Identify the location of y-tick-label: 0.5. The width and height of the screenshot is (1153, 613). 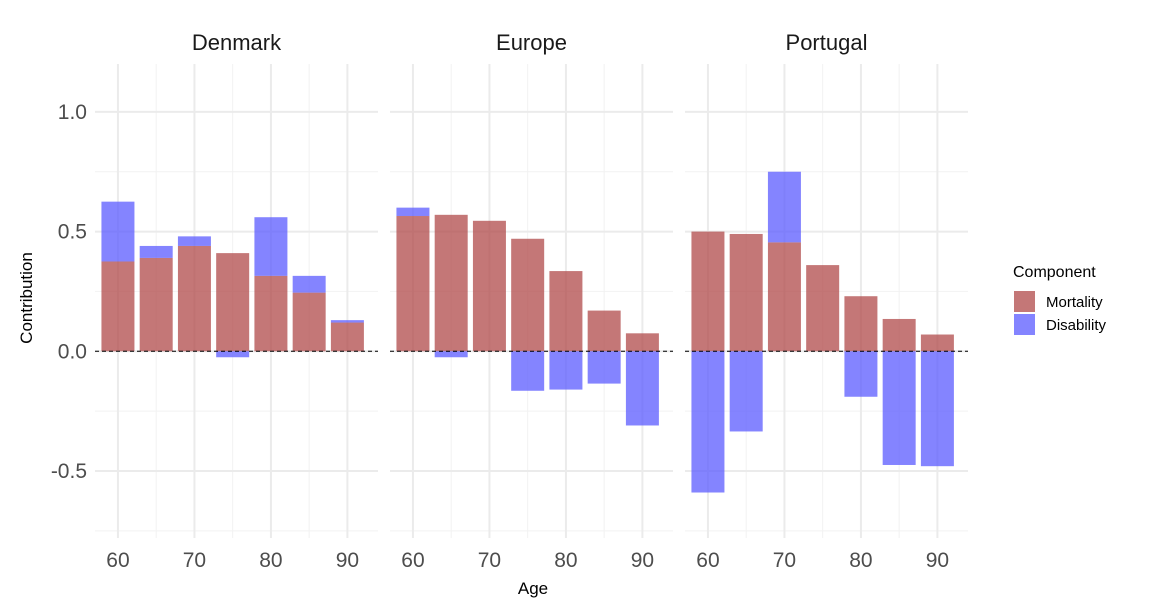
(72, 232).